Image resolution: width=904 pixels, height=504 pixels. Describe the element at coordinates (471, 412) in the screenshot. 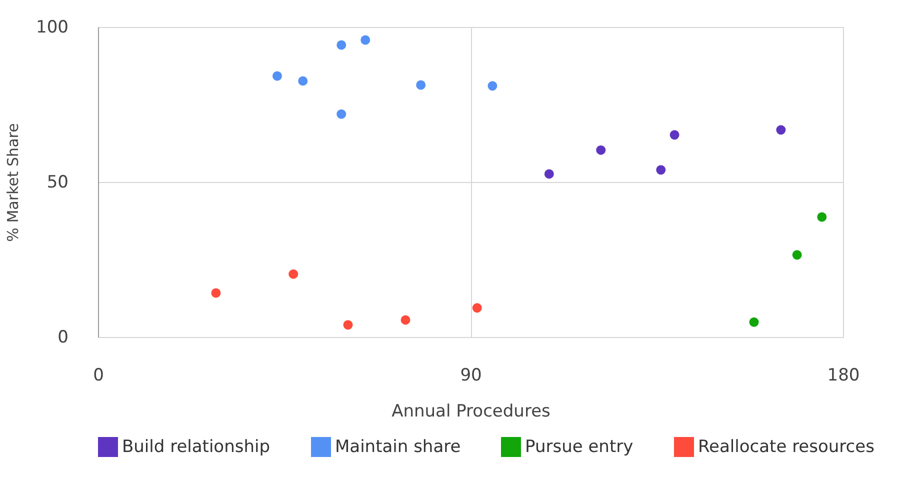

I see `x-axis-title: Annual Procedures` at that location.